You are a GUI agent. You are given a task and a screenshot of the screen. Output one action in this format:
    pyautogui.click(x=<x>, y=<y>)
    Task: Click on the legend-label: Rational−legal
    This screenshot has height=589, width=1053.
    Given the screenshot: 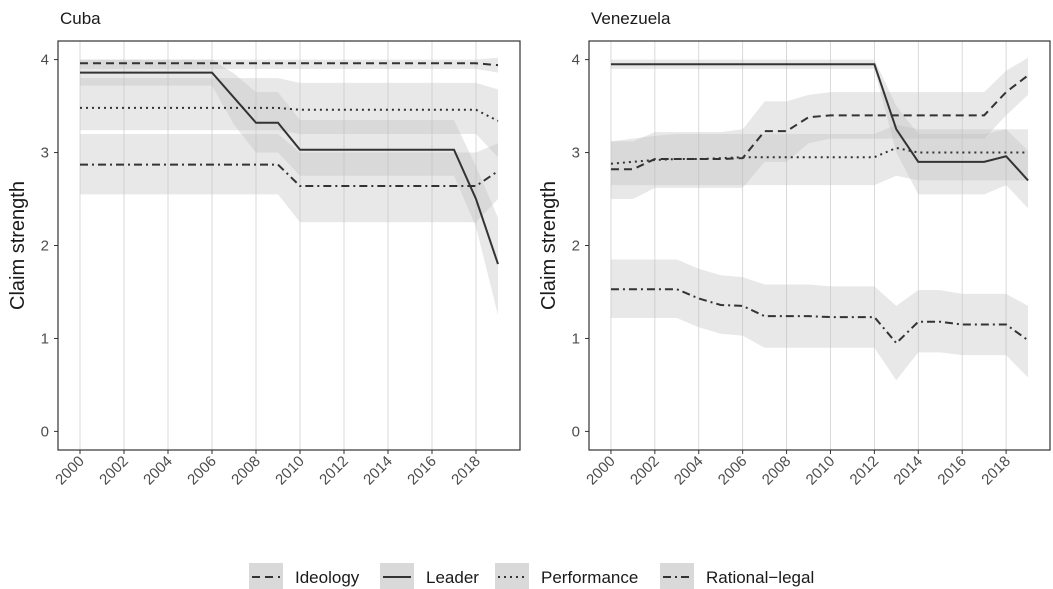 What is the action you would take?
    pyautogui.click(x=760, y=577)
    